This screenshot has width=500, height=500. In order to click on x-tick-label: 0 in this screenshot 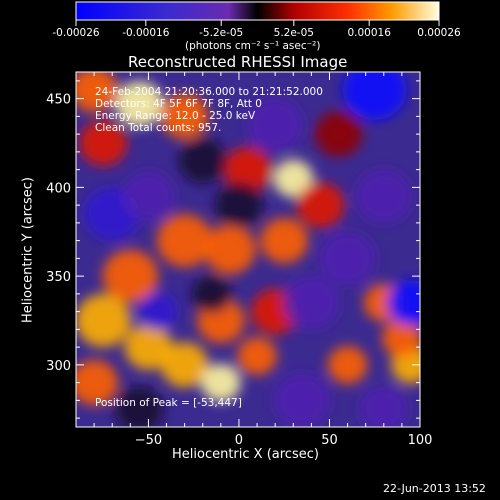, I will do `click(239, 440)`.